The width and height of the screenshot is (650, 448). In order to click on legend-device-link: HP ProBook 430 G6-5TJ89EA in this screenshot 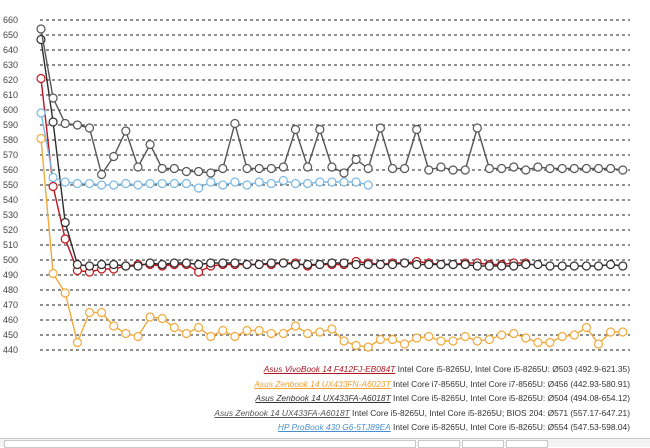, I will do `click(334, 427)`.